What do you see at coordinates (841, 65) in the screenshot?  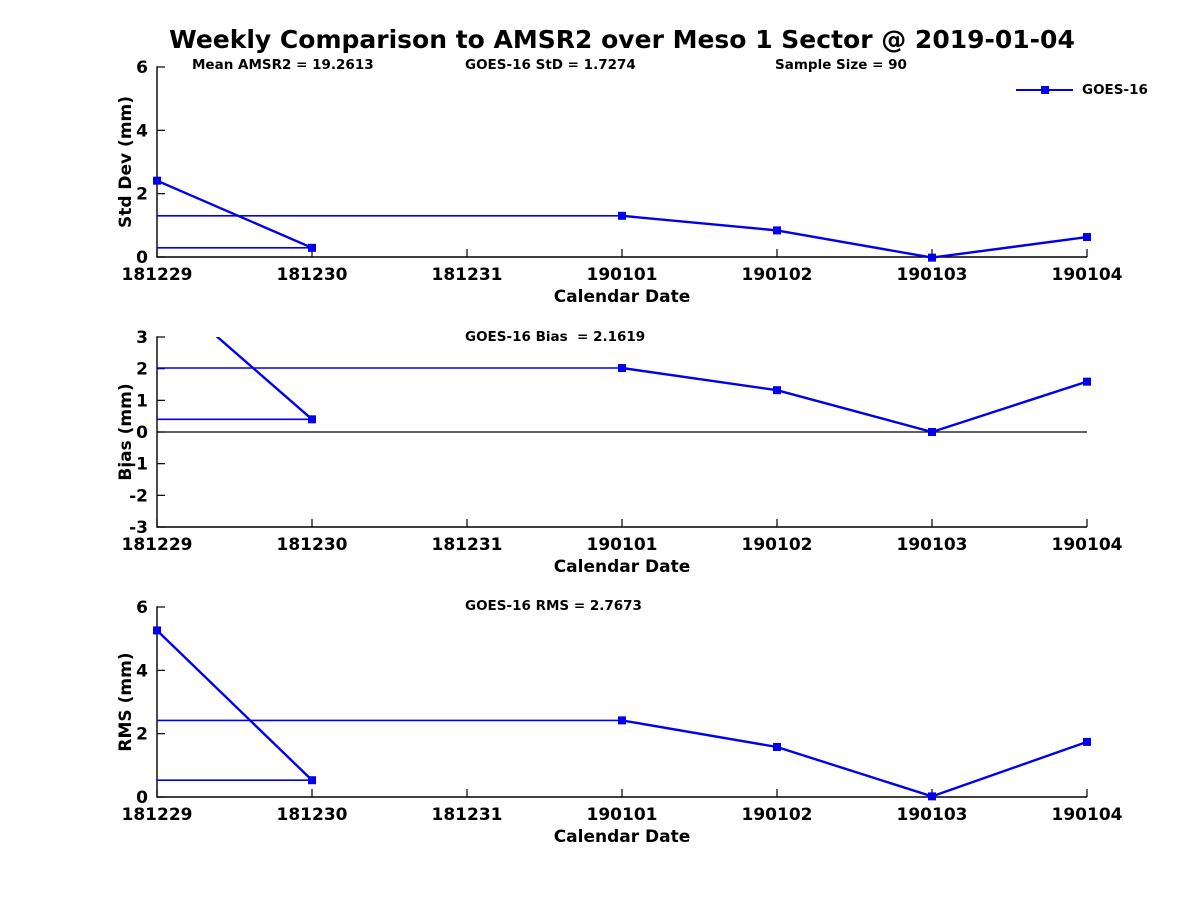 I see `annotation-sample-size: Sample Size = 90` at bounding box center [841, 65].